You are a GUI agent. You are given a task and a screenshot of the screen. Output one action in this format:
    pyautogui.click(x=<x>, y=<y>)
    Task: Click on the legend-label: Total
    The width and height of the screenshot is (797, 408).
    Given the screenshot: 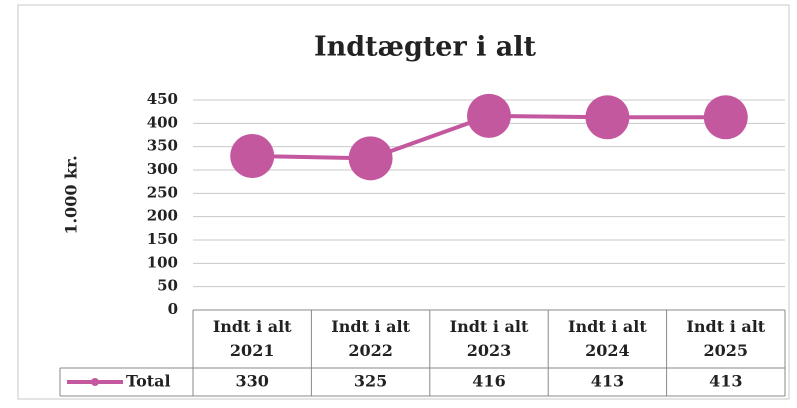 What is the action you would take?
    pyautogui.click(x=148, y=381)
    